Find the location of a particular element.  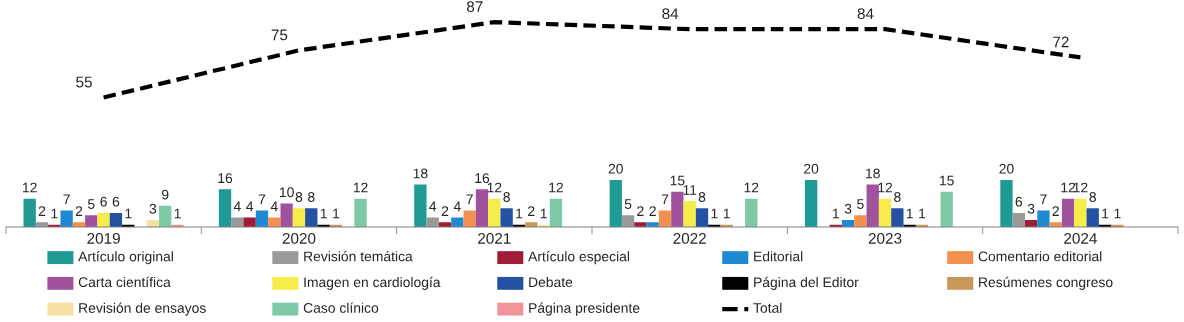

x-tick-label: 2024 is located at coordinates (1080, 238).